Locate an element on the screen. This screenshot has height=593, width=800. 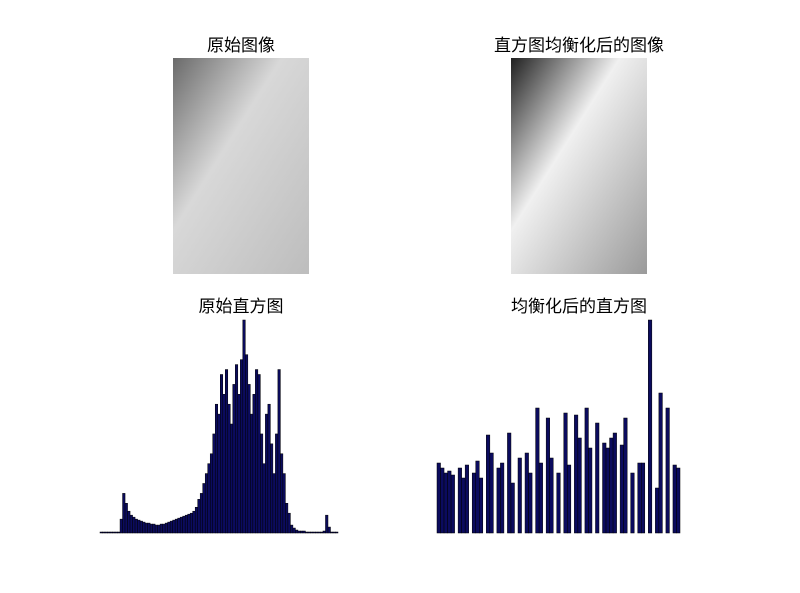
image-title: 原始图像 is located at coordinates (241, 46).